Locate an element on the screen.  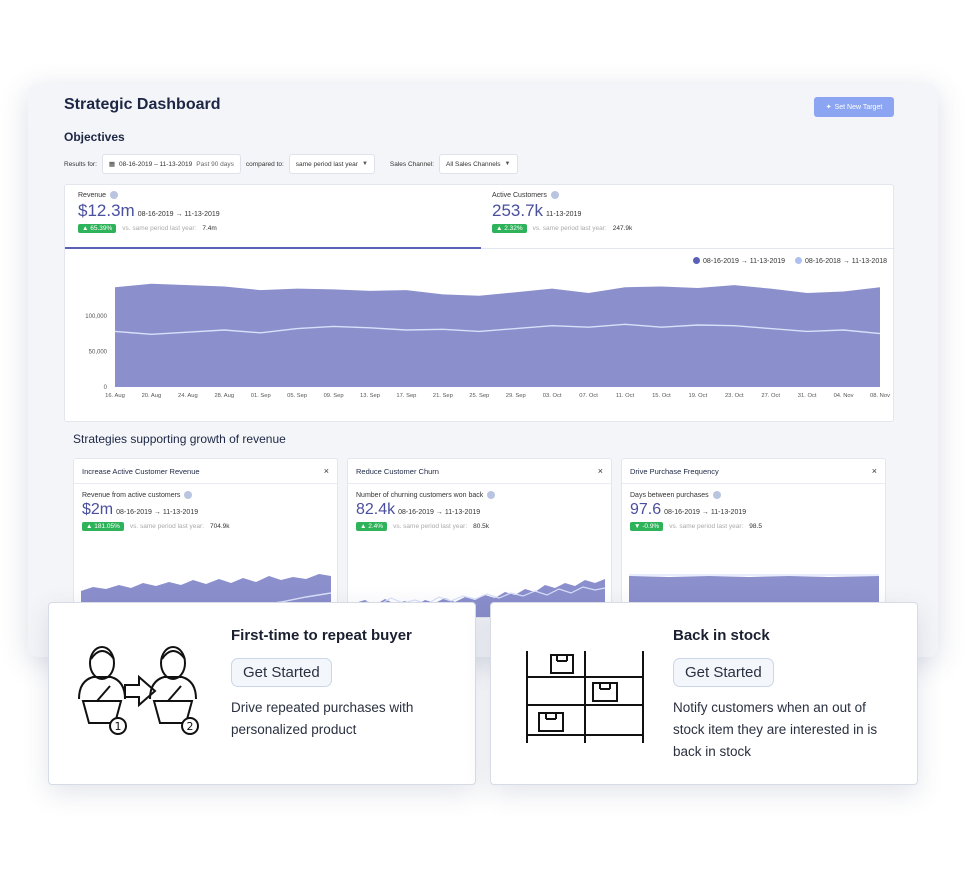
y-tick-label: 0 is located at coordinates (106, 388).